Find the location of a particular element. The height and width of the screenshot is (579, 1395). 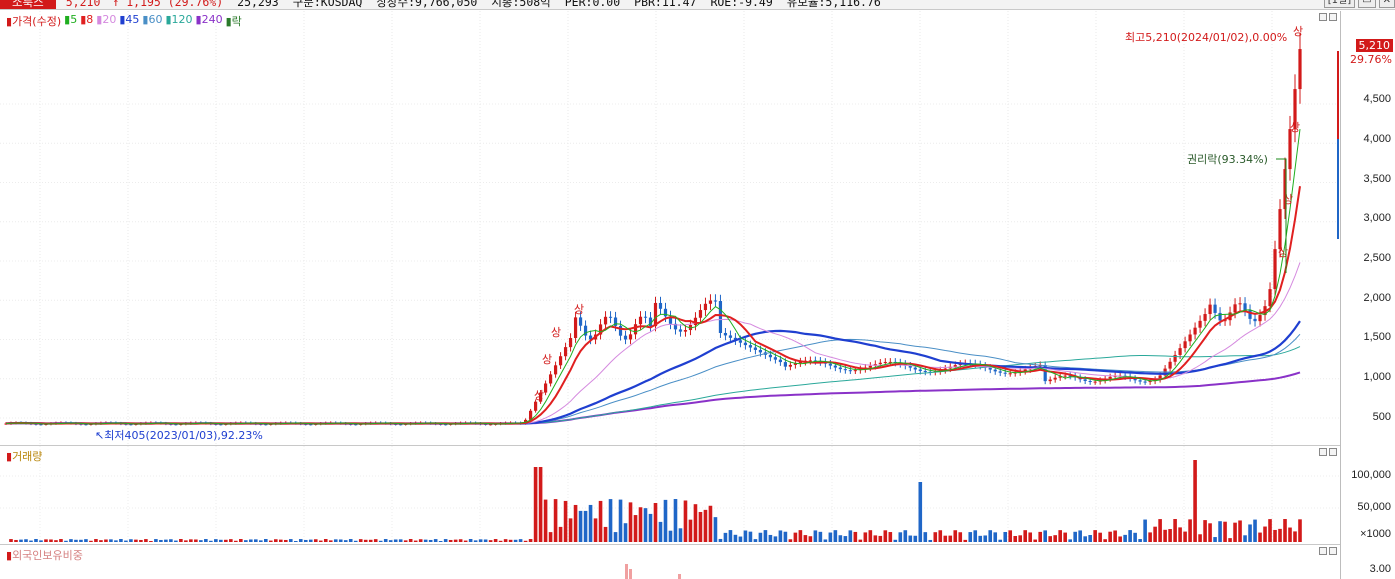

legend-item: ▮가격(수정) is located at coordinates (34, 21).